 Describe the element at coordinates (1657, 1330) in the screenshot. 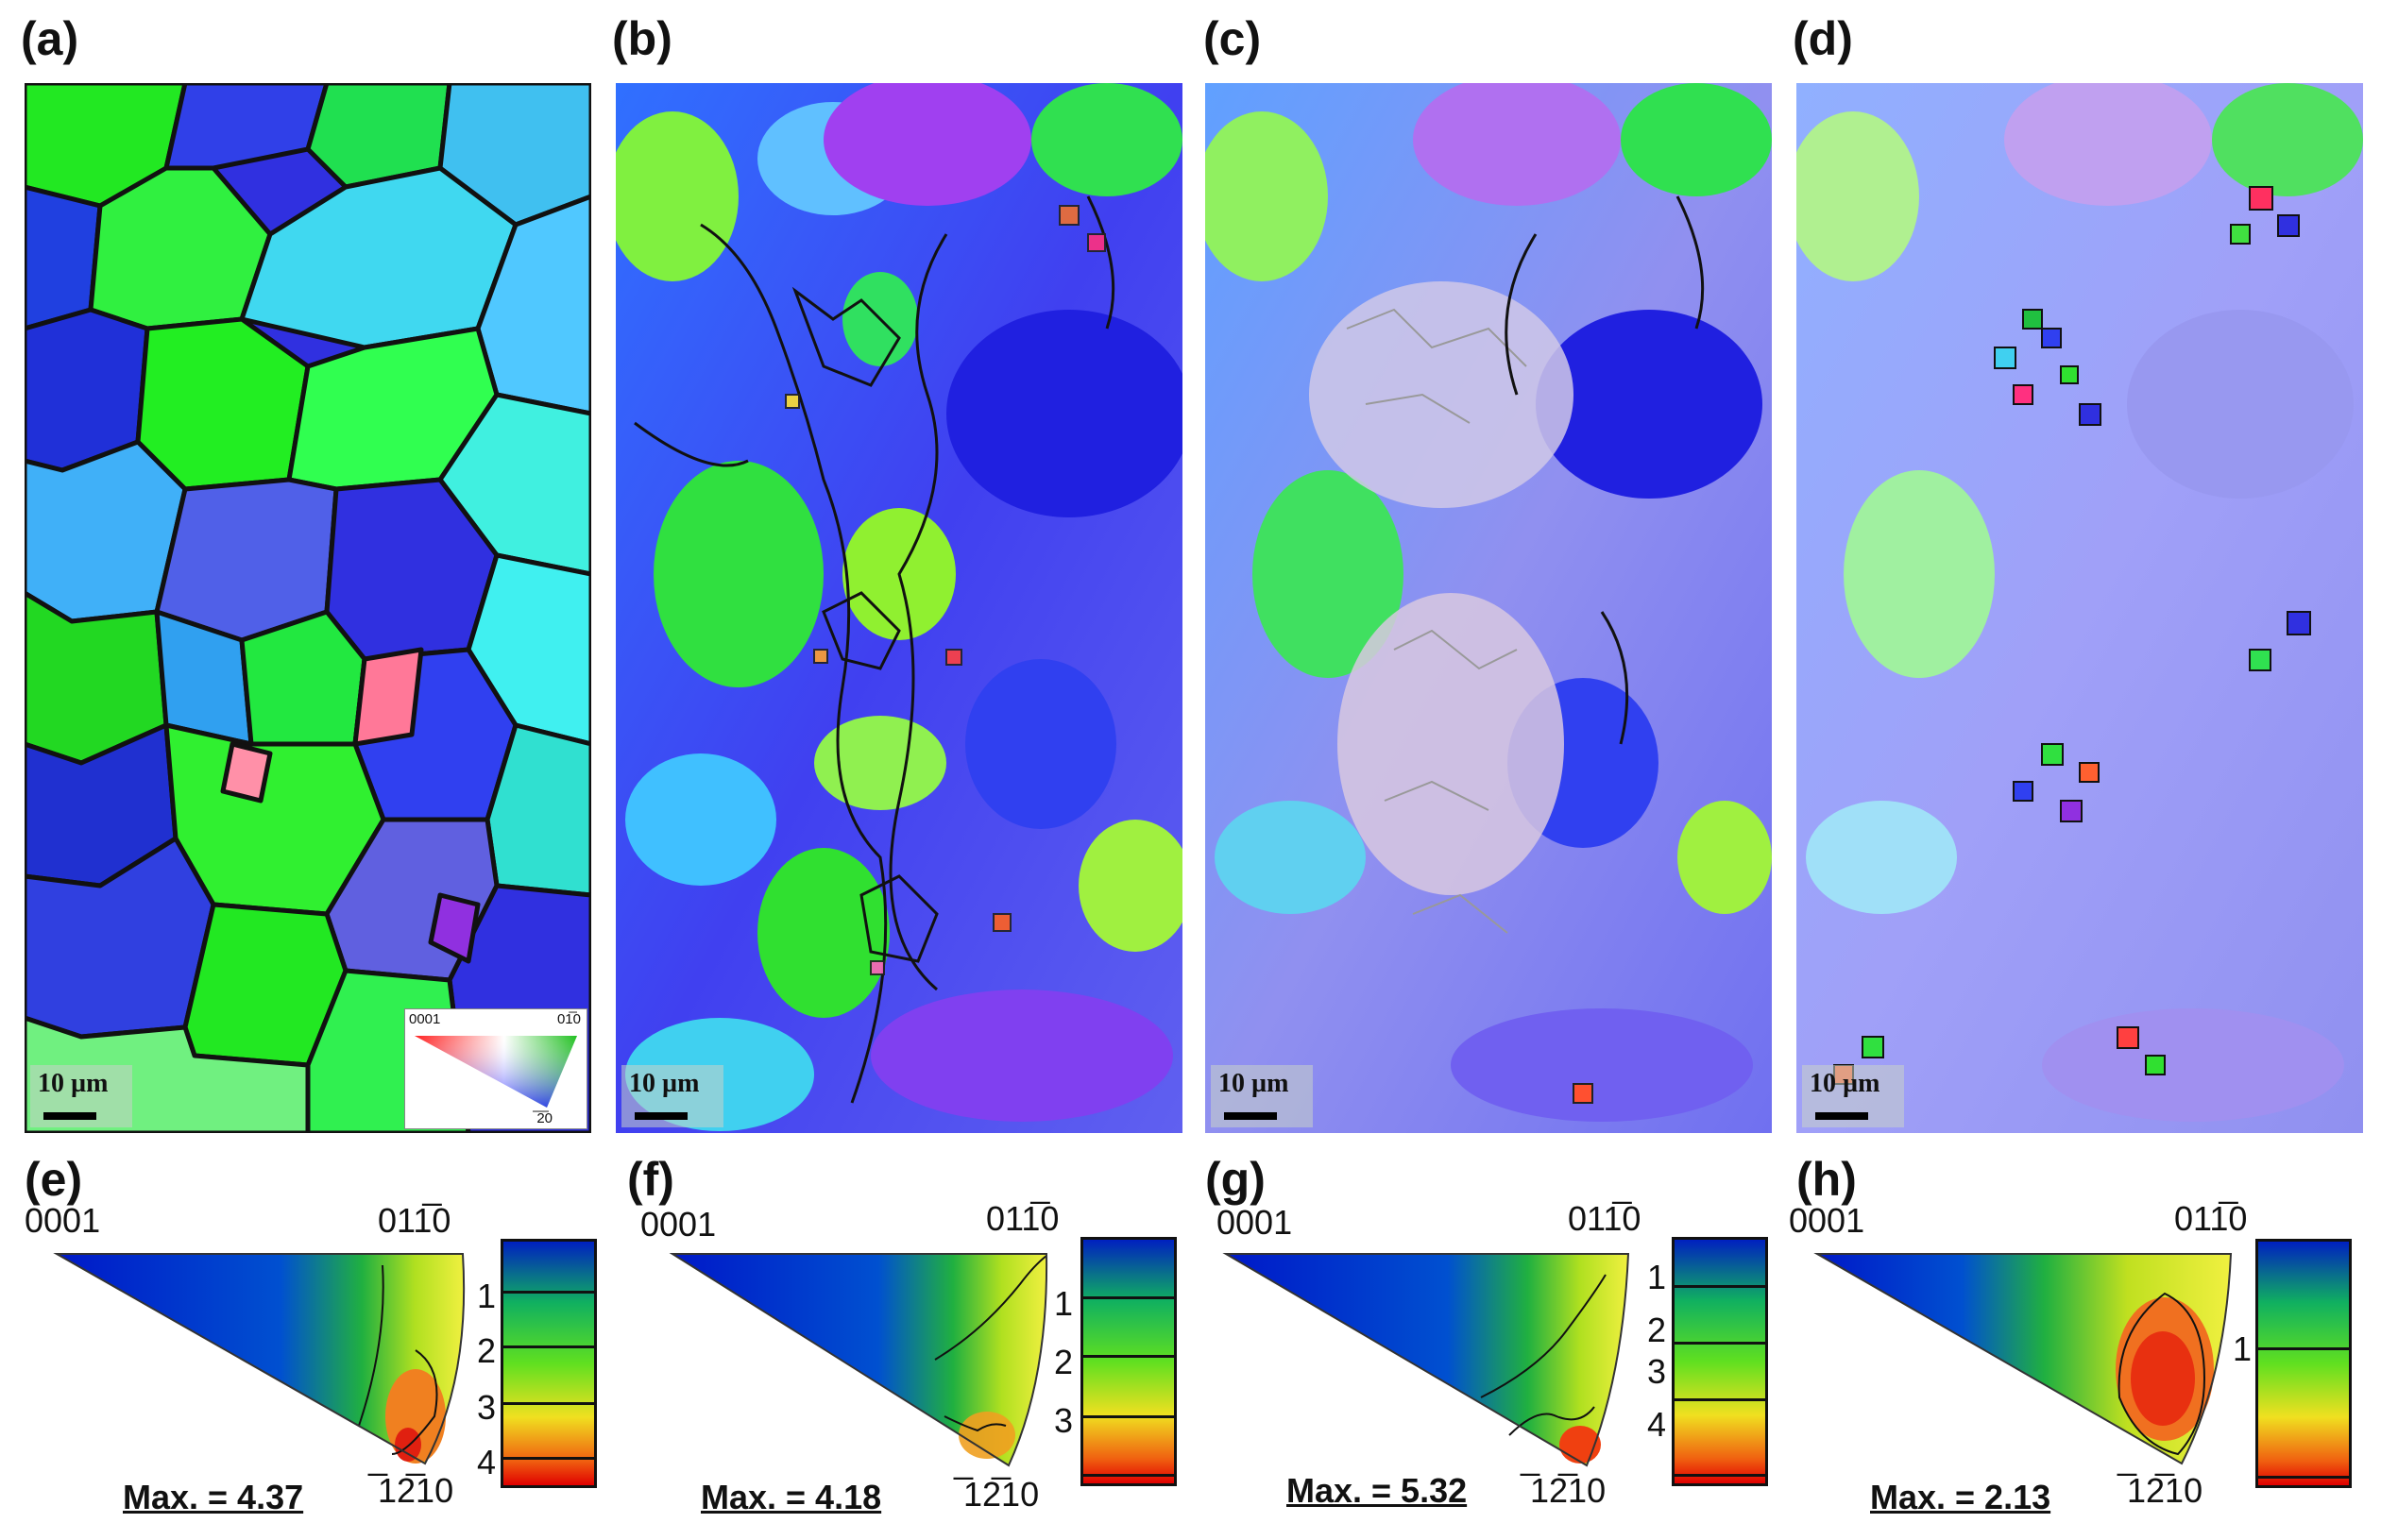

I see `colorbar-label-g-2: 2` at that location.